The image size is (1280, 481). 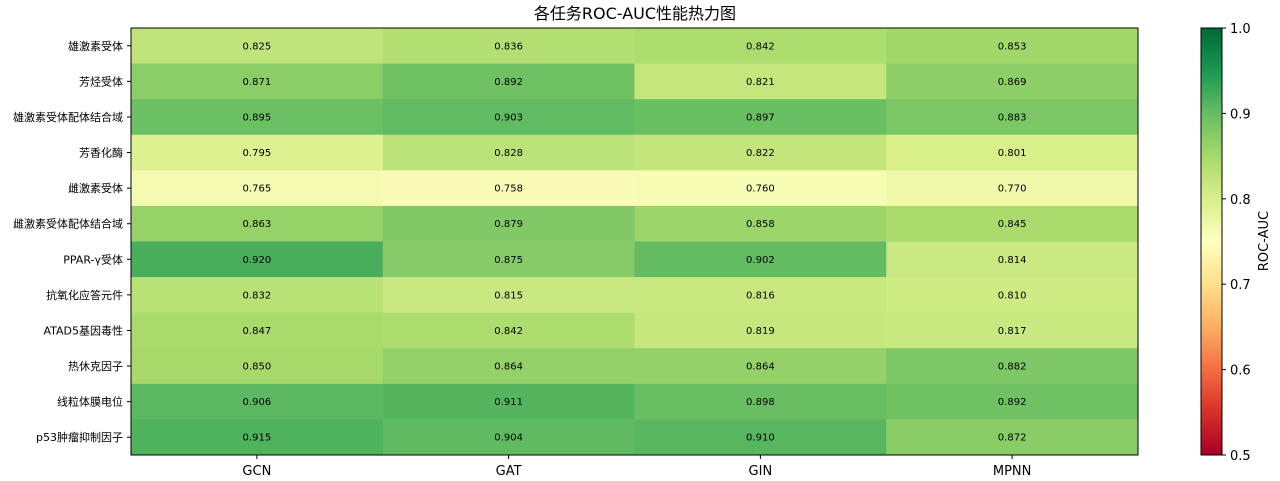 I want to click on colorbar-tick-label: 0.6, so click(x=1240, y=371).